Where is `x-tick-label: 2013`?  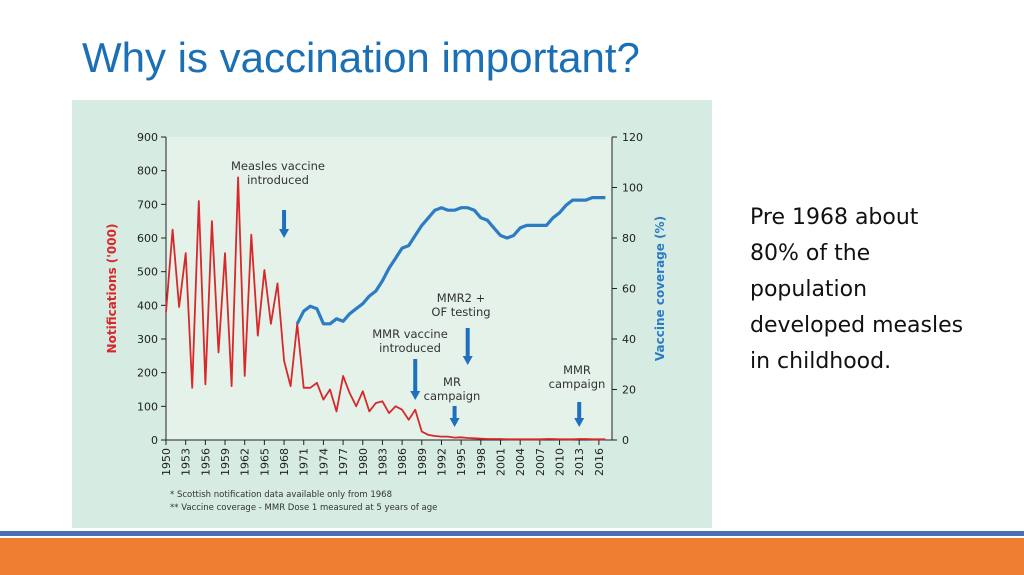
x-tick-label: 2013 is located at coordinates (579, 462).